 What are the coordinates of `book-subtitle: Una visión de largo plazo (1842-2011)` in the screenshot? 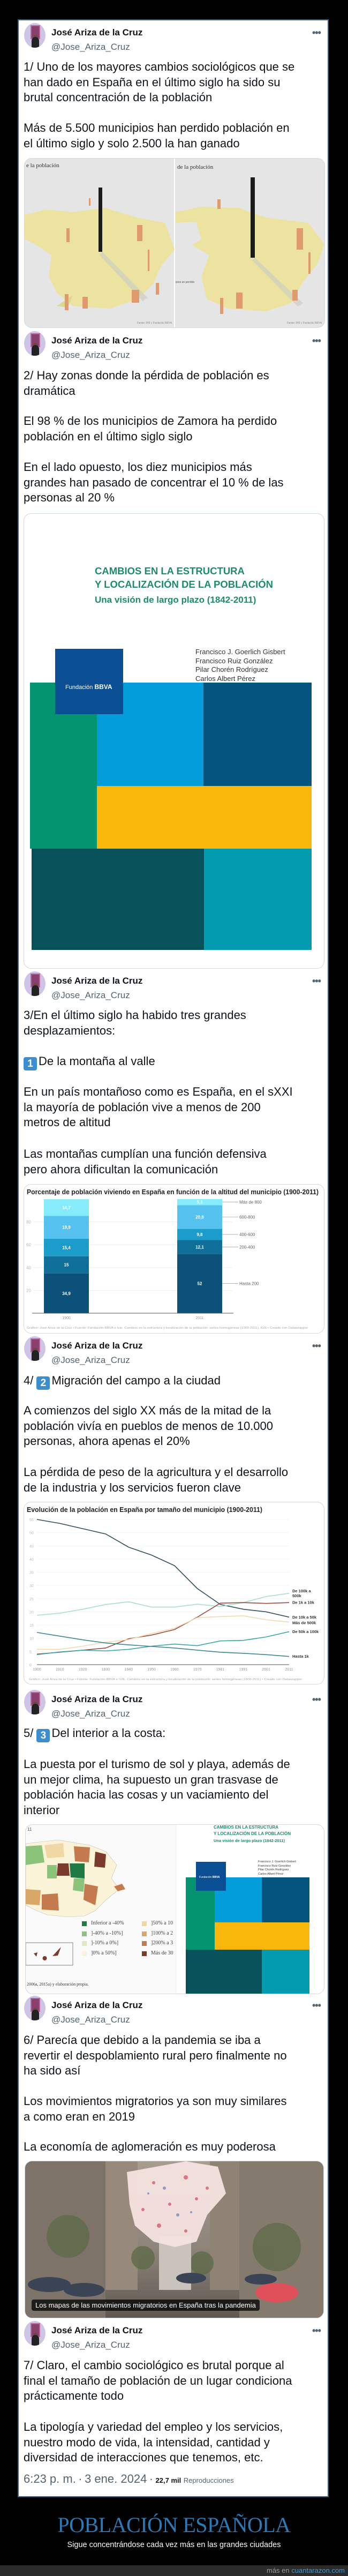 It's located at (175, 600).